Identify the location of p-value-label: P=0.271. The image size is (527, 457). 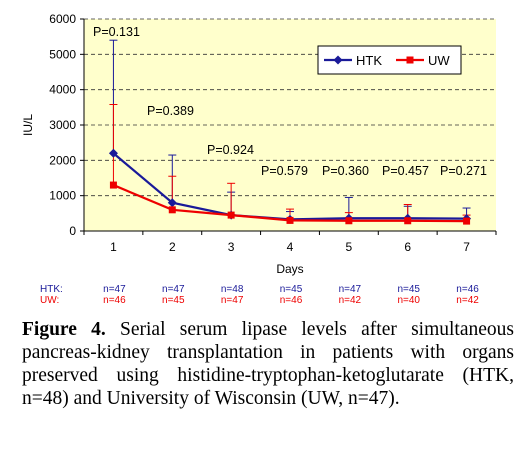
(463, 171).